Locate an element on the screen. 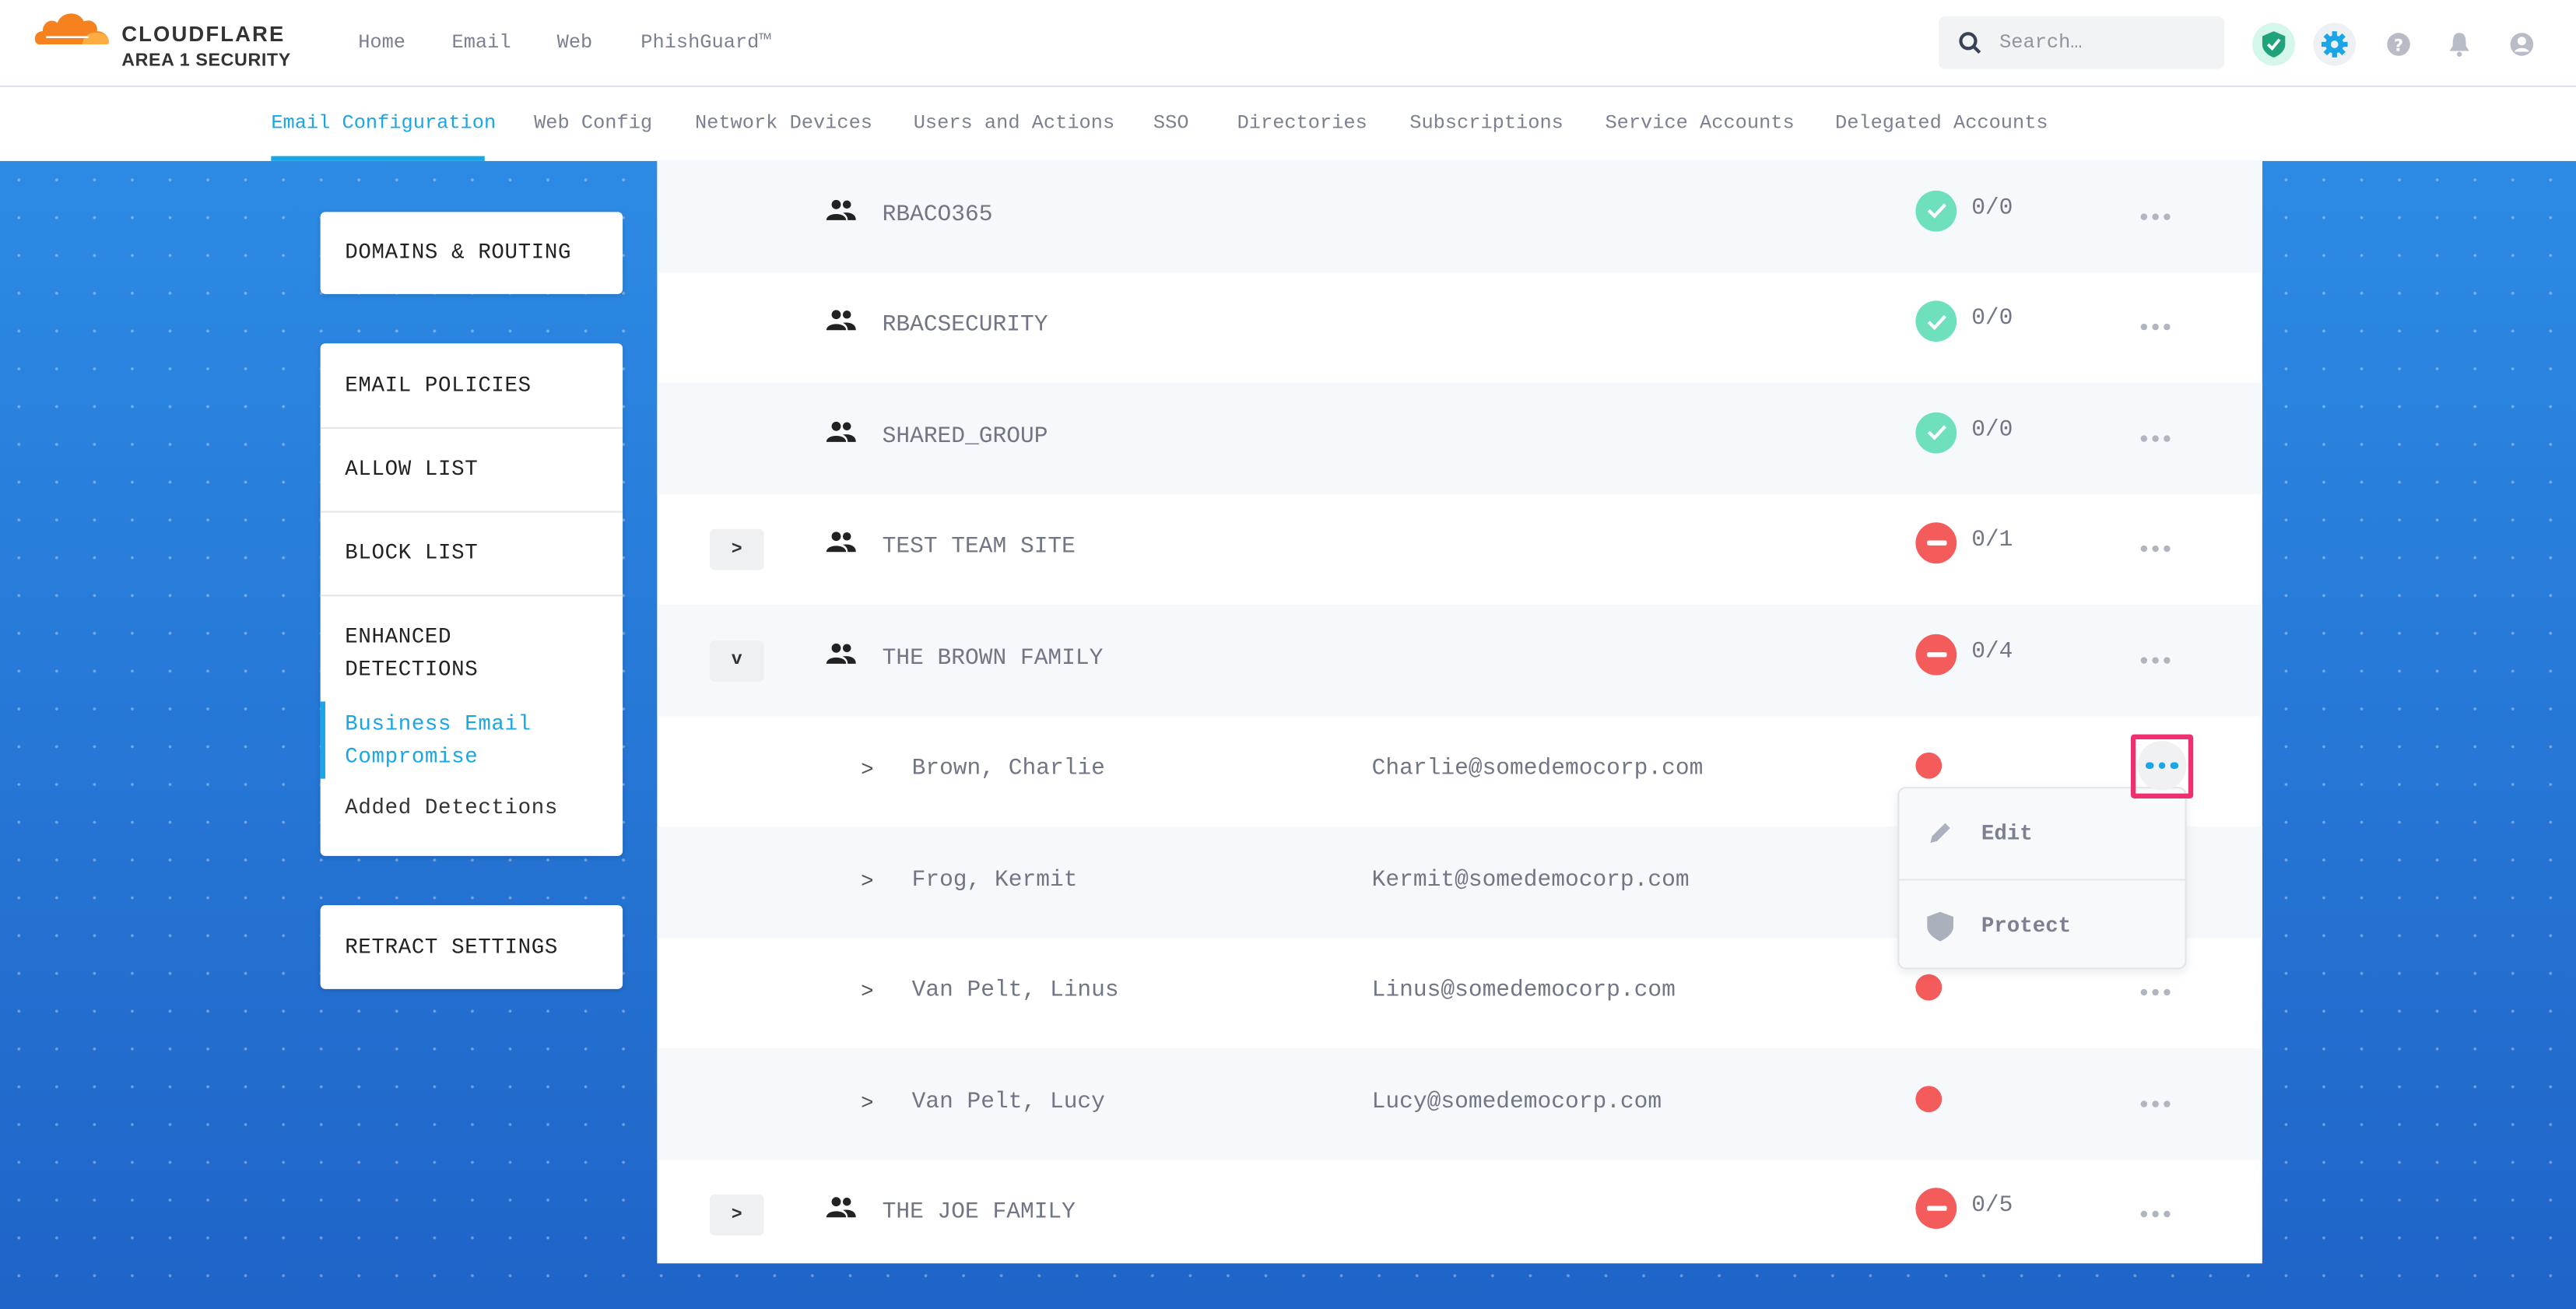 This screenshot has width=2576, height=1309. protected-count: 0/5 is located at coordinates (1992, 1206).